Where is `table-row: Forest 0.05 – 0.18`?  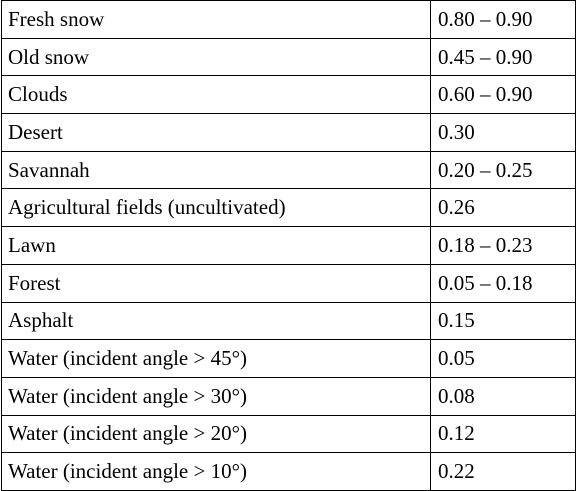
table-row: Forest 0.05 – 0.18 is located at coordinates (288, 283).